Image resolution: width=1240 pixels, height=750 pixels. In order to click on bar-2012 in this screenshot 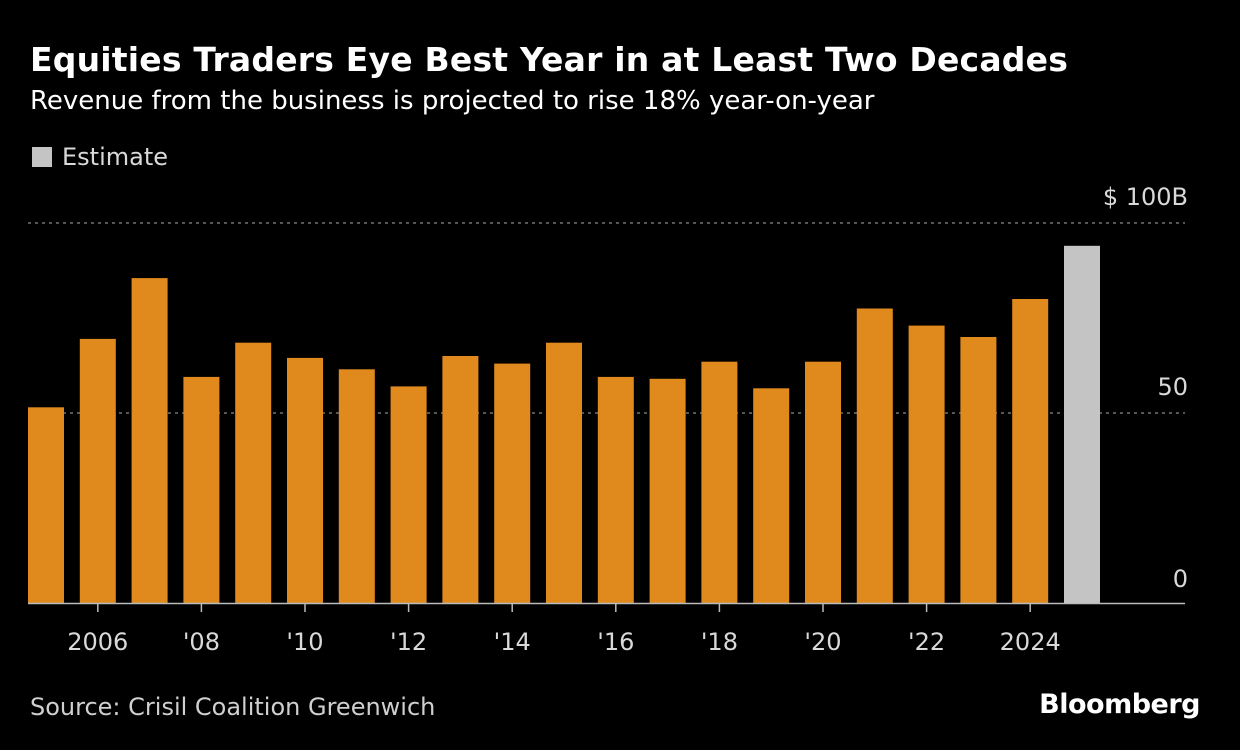, I will do `click(408, 494)`.